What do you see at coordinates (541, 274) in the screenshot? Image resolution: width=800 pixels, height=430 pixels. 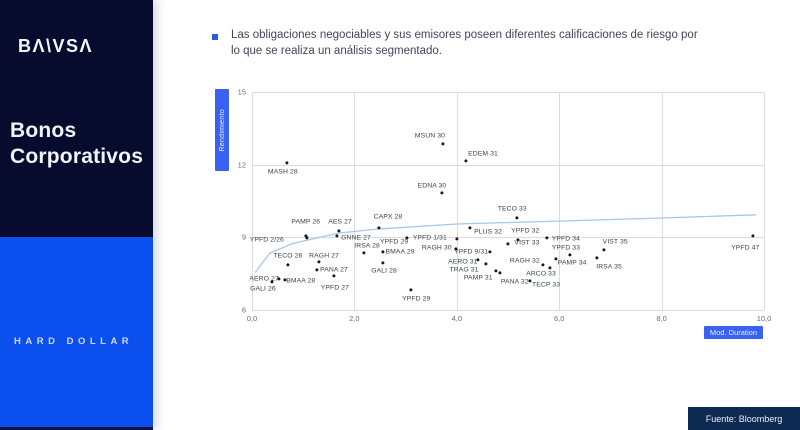 I see `point-label: ARCO 33` at bounding box center [541, 274].